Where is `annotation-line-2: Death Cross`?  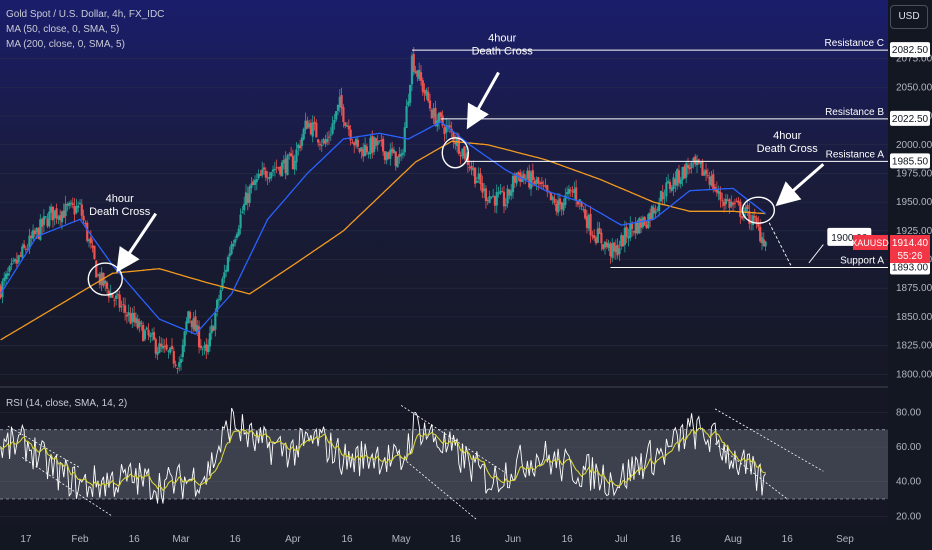 annotation-line-2: Death Cross is located at coordinates (788, 149).